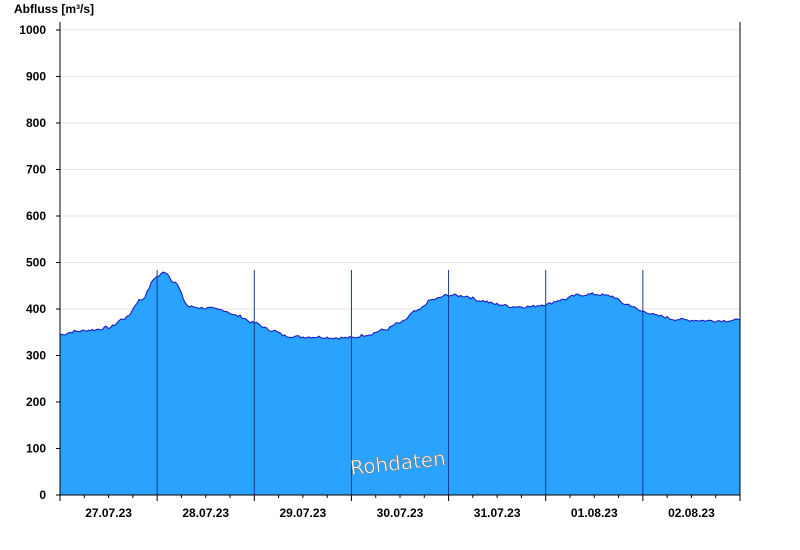 This screenshot has height=550, width=800. I want to click on y-tick-label: 700, so click(36, 170).